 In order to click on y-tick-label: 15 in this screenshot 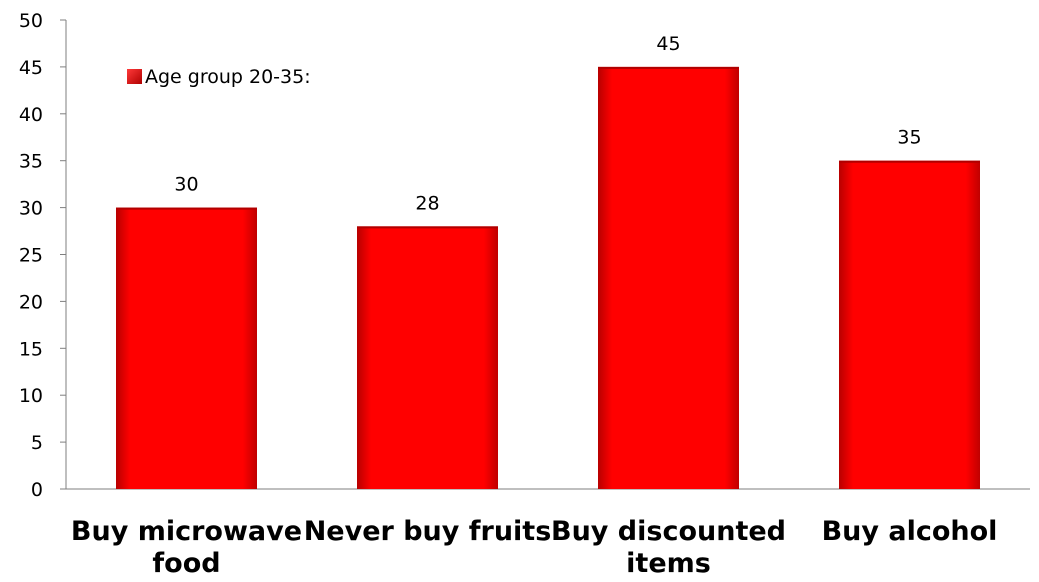, I will do `click(31, 349)`.